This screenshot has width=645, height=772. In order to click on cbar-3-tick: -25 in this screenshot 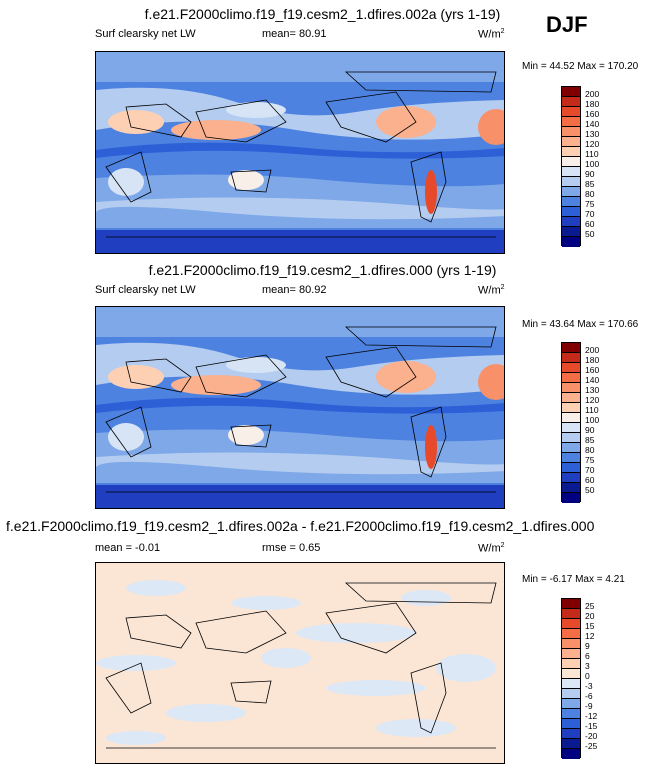, I will do `click(591, 746)`.